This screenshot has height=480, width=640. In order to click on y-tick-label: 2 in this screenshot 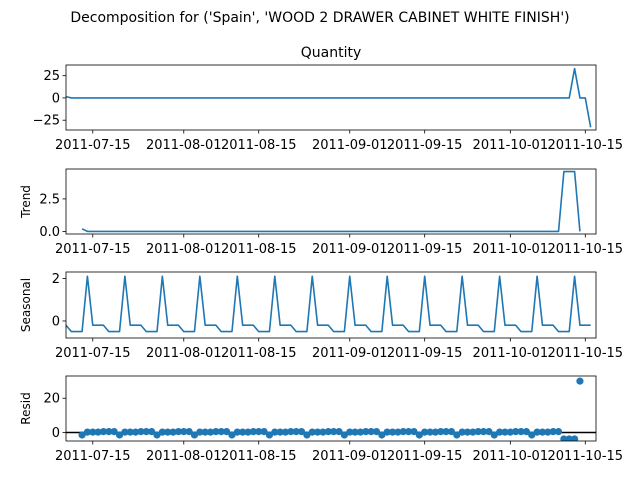, I will do `click(56, 279)`.